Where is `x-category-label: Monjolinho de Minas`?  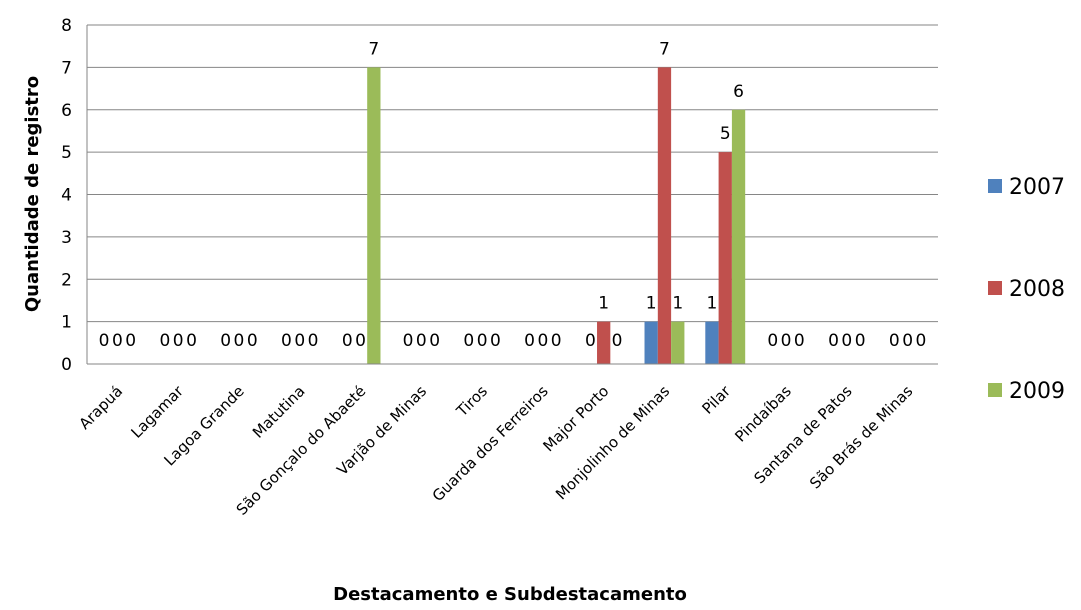
x-category-label: Monjolinho de Minas is located at coordinates (612, 442).